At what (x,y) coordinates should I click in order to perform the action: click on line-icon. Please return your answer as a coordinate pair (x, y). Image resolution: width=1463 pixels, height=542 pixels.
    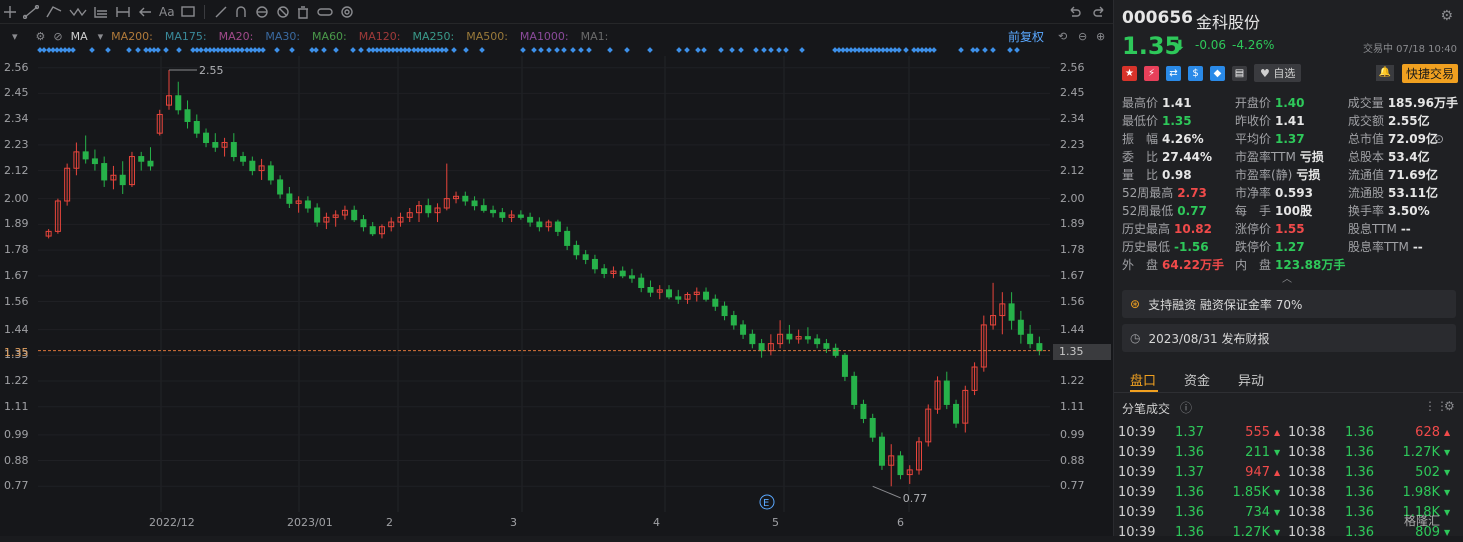
    Looking at the image, I should click on (31, 12).